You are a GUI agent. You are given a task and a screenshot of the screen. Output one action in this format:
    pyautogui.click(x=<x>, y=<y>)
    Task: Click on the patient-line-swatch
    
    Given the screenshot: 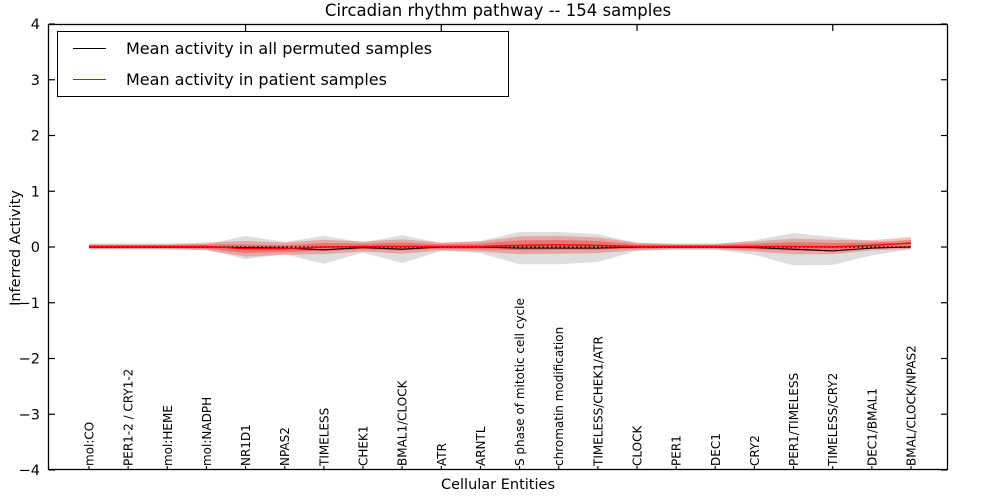 What is the action you would take?
    pyautogui.click(x=89, y=79)
    